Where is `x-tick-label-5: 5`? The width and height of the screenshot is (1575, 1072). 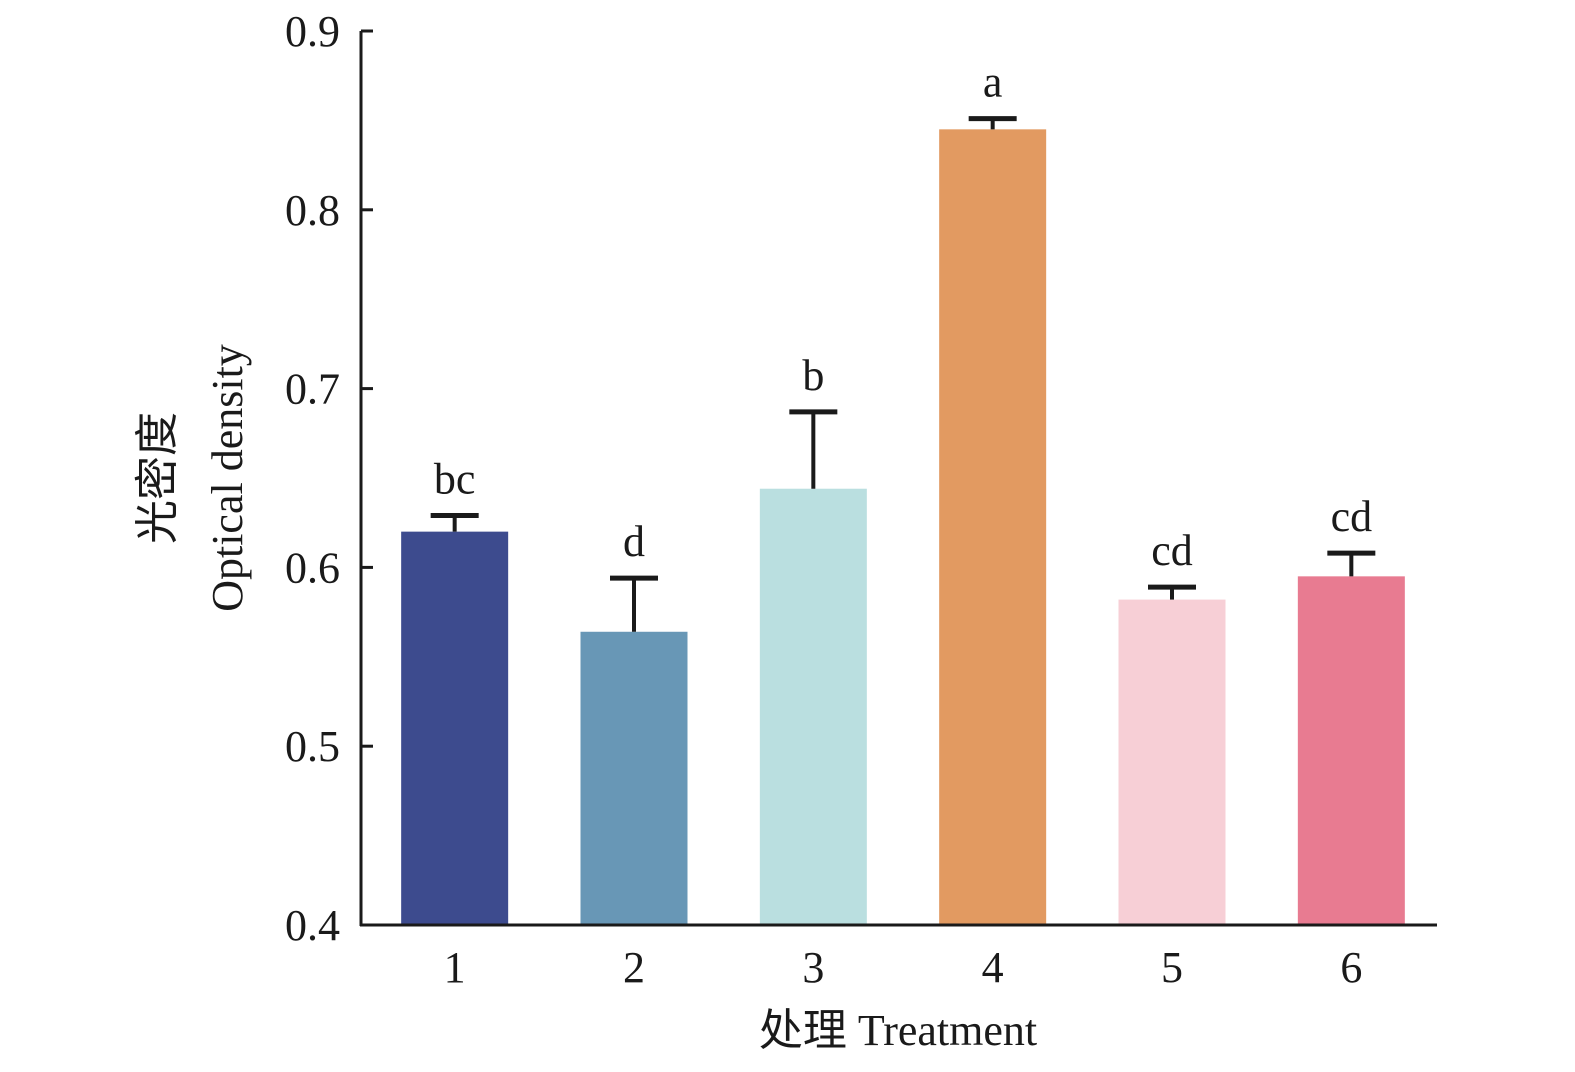 x-tick-label-5: 5 is located at coordinates (1172, 967).